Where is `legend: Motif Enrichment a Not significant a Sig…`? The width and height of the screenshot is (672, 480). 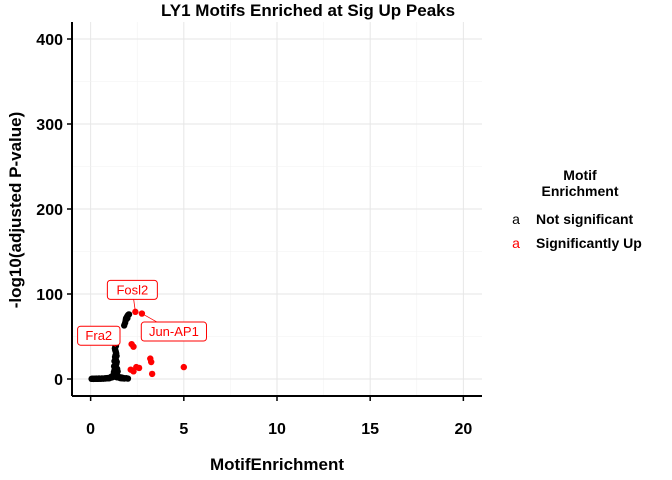
legend: Motif Enrichment a Not significant a Sig… is located at coordinates (577, 209).